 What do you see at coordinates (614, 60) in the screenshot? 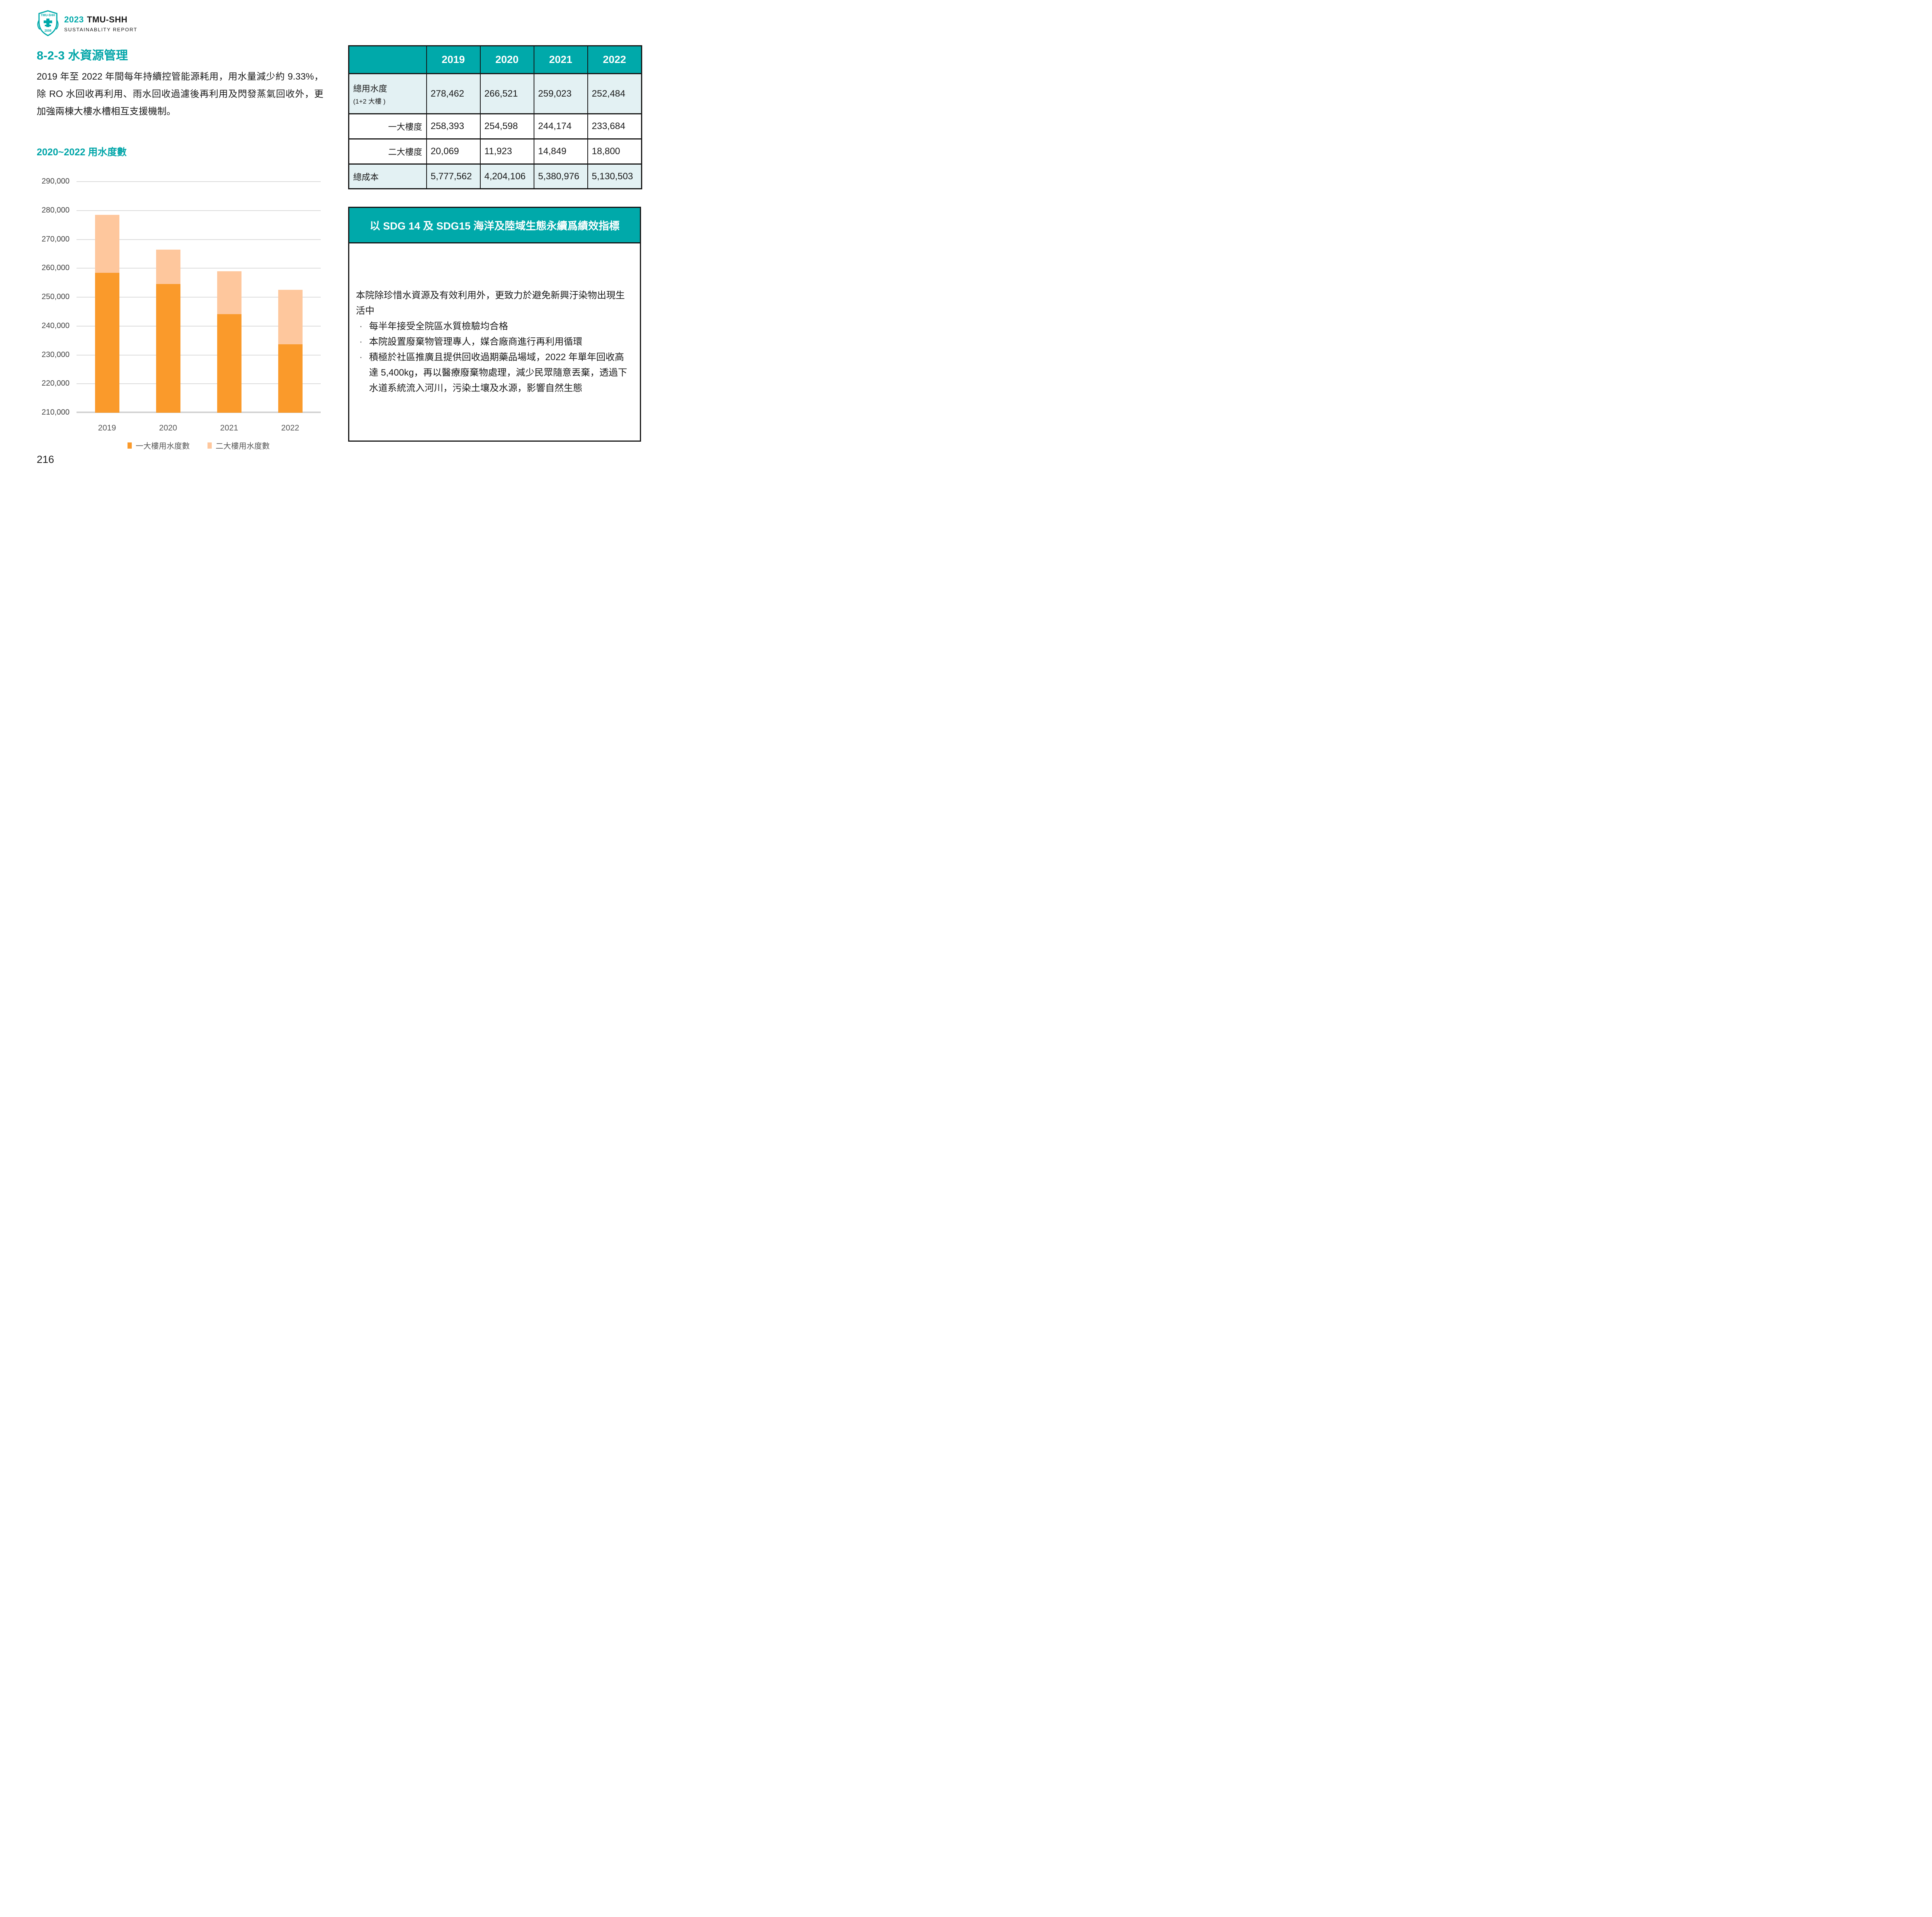
I see `table-year-header: 2022` at bounding box center [614, 60].